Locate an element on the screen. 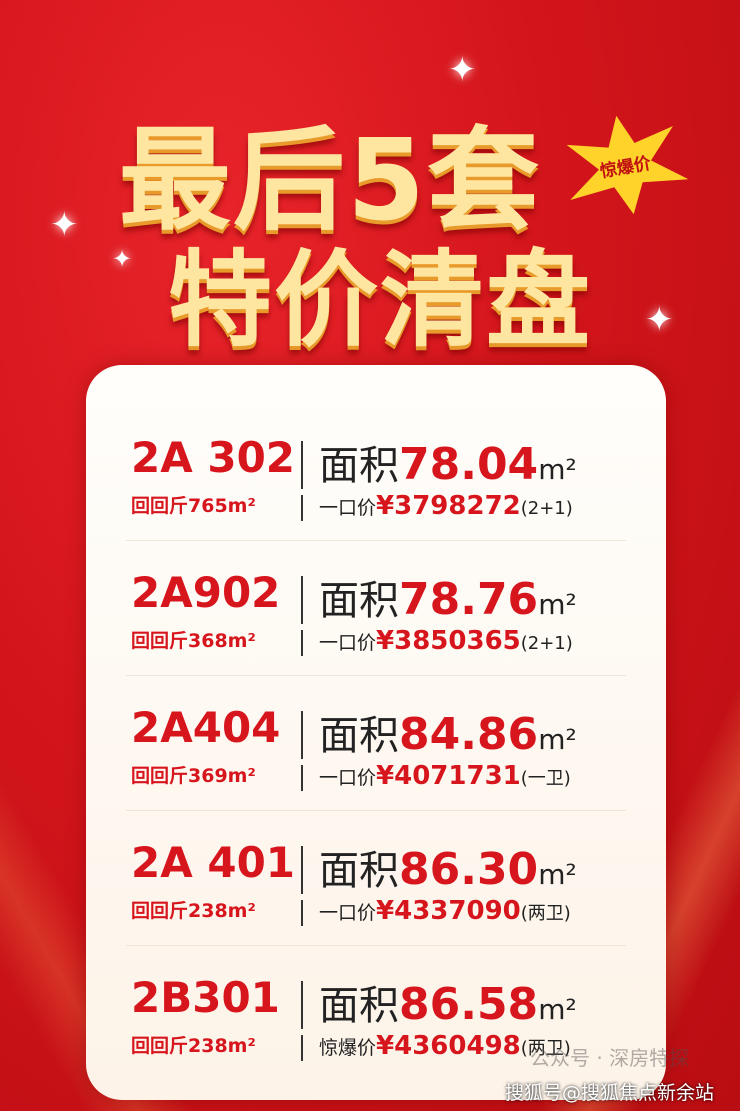 This screenshot has width=740, height=1111. unit-sub-info: 回回斤368m² is located at coordinates (193, 641).